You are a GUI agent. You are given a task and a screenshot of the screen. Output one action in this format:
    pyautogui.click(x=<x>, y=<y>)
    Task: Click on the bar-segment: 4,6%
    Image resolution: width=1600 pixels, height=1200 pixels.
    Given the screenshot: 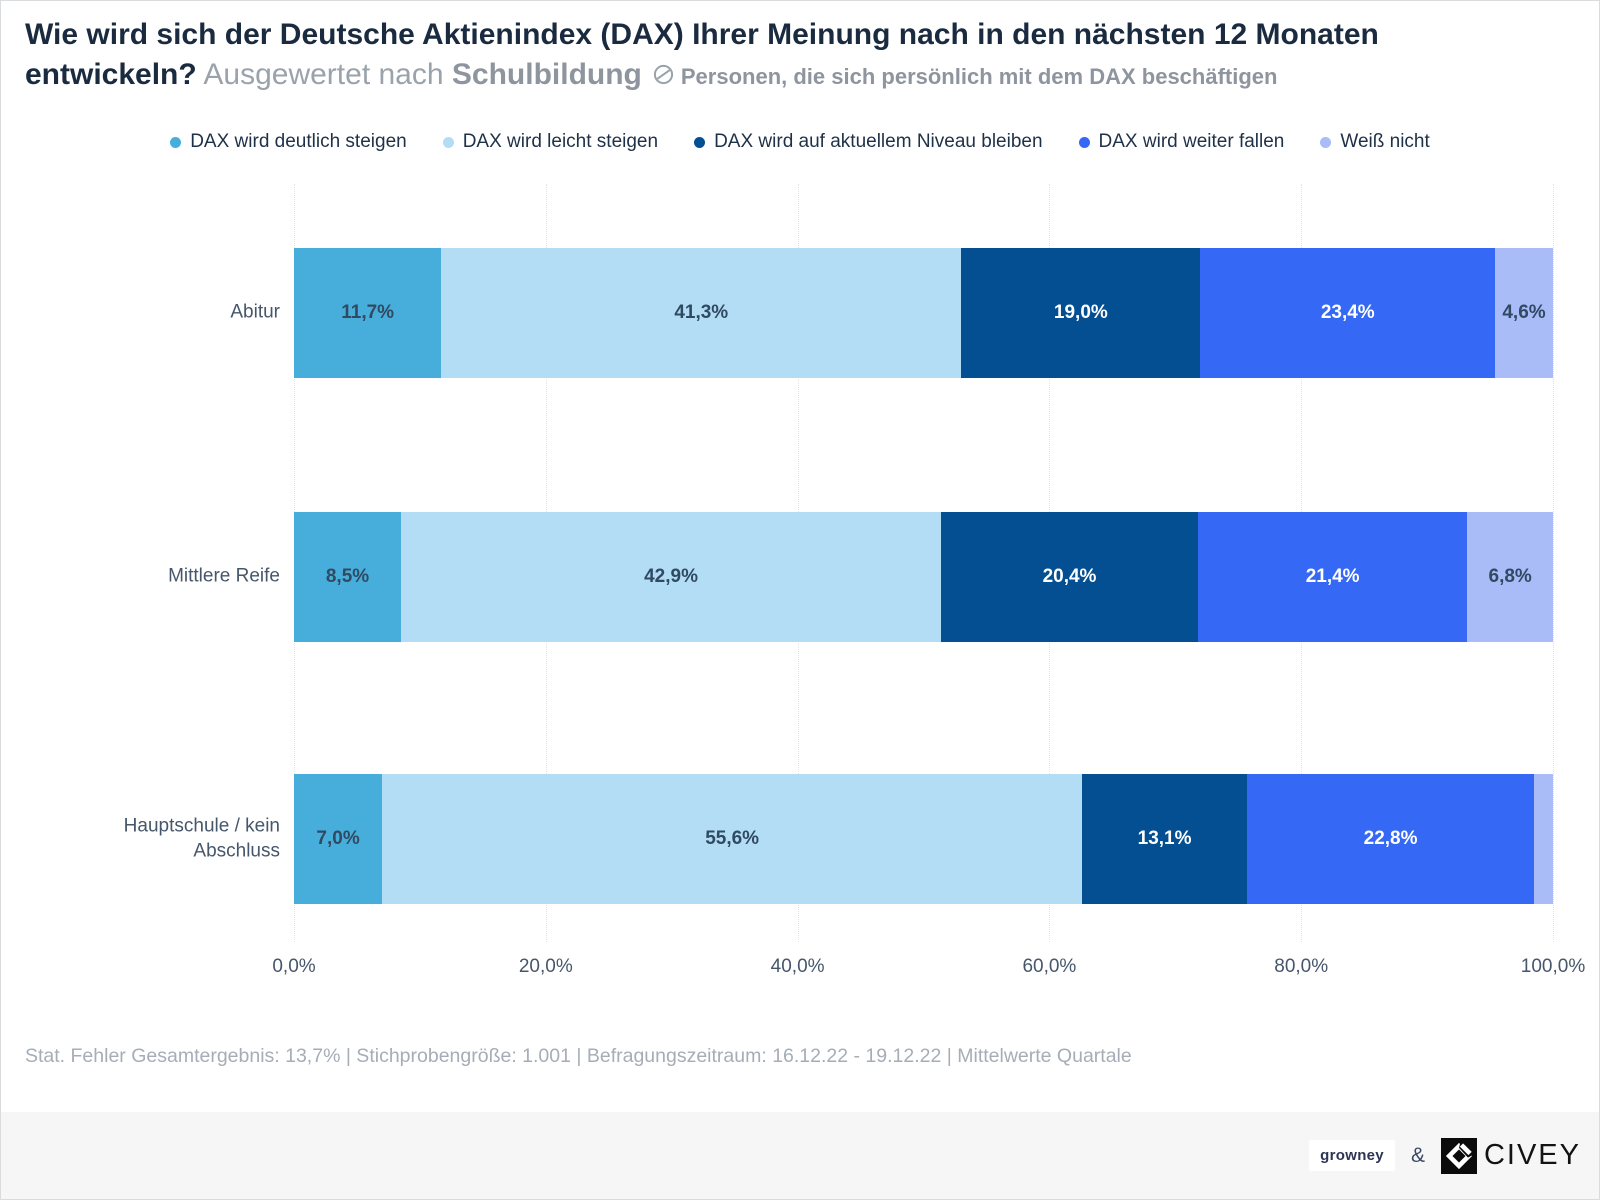 What is the action you would take?
    pyautogui.click(x=1524, y=313)
    